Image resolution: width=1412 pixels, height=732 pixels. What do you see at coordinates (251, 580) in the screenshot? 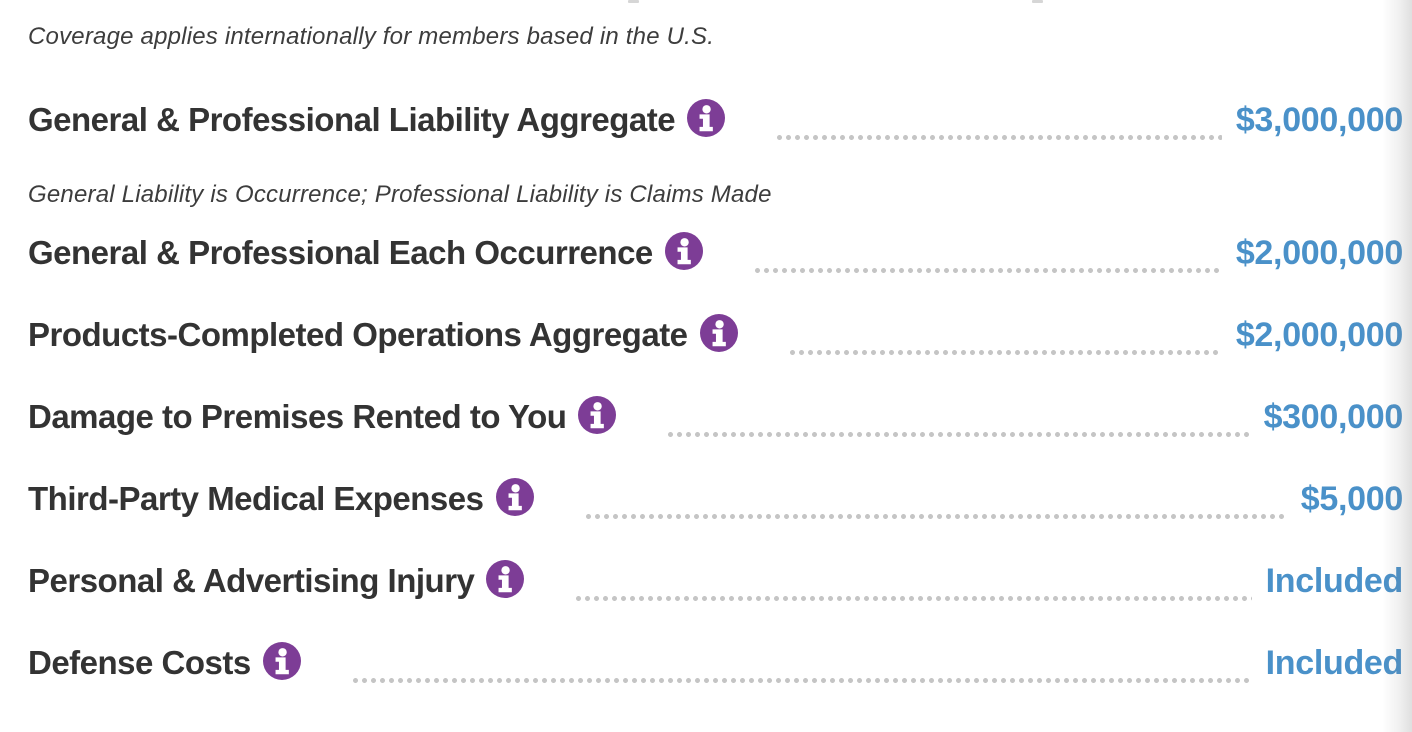
I see `coverage-label: Personal & Advertising Injury` at bounding box center [251, 580].